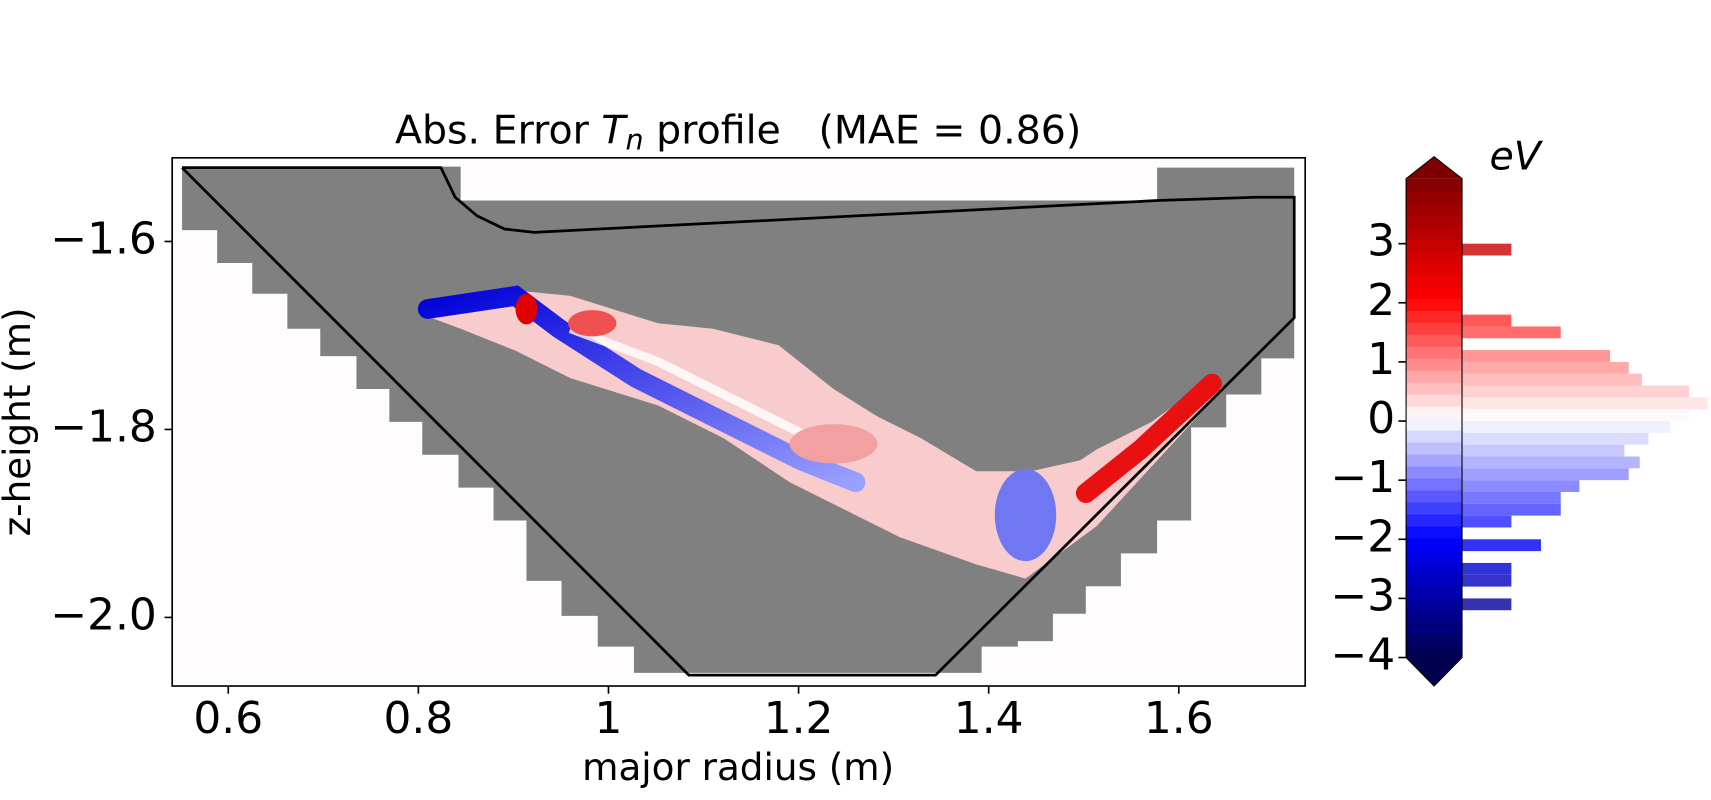  Describe the element at coordinates (1516, 156) in the screenshot. I see `colorbar-label: eV` at that location.